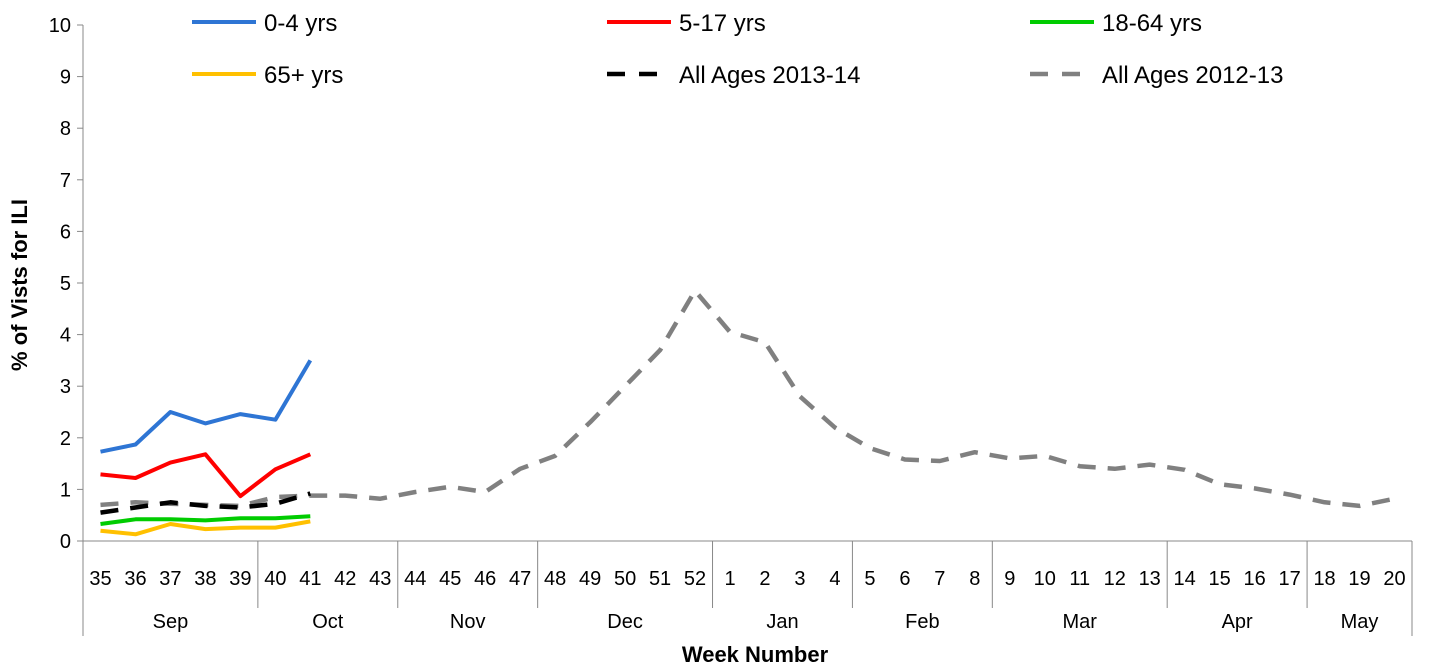 The width and height of the screenshot is (1432, 668). Describe the element at coordinates (240, 579) in the screenshot. I see `x-tick-label: 39` at that location.